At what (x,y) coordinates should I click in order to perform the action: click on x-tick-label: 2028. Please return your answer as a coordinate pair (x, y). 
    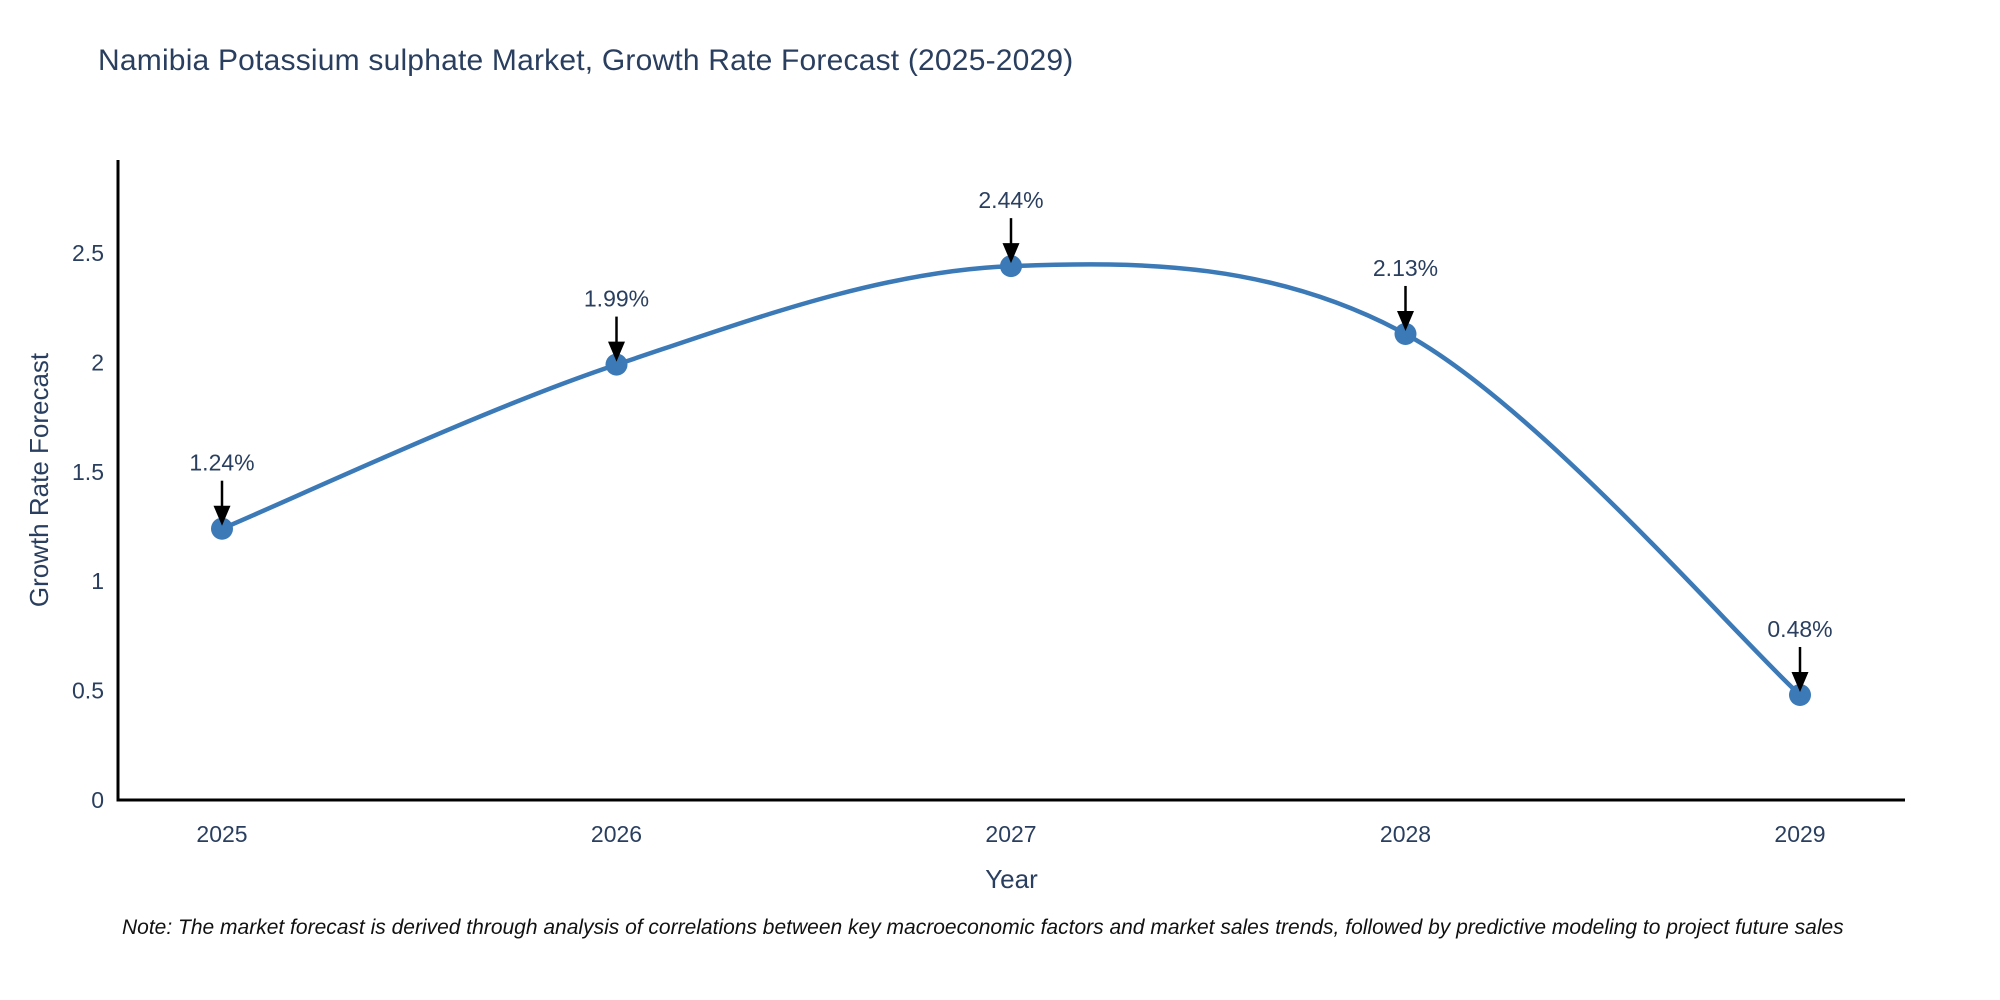
    Looking at the image, I should click on (1405, 834).